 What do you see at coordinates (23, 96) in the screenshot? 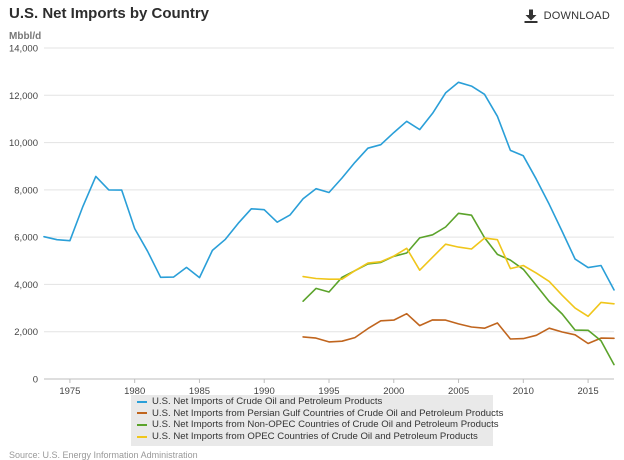
I see `y-tick-label: 12,000` at bounding box center [23, 96].